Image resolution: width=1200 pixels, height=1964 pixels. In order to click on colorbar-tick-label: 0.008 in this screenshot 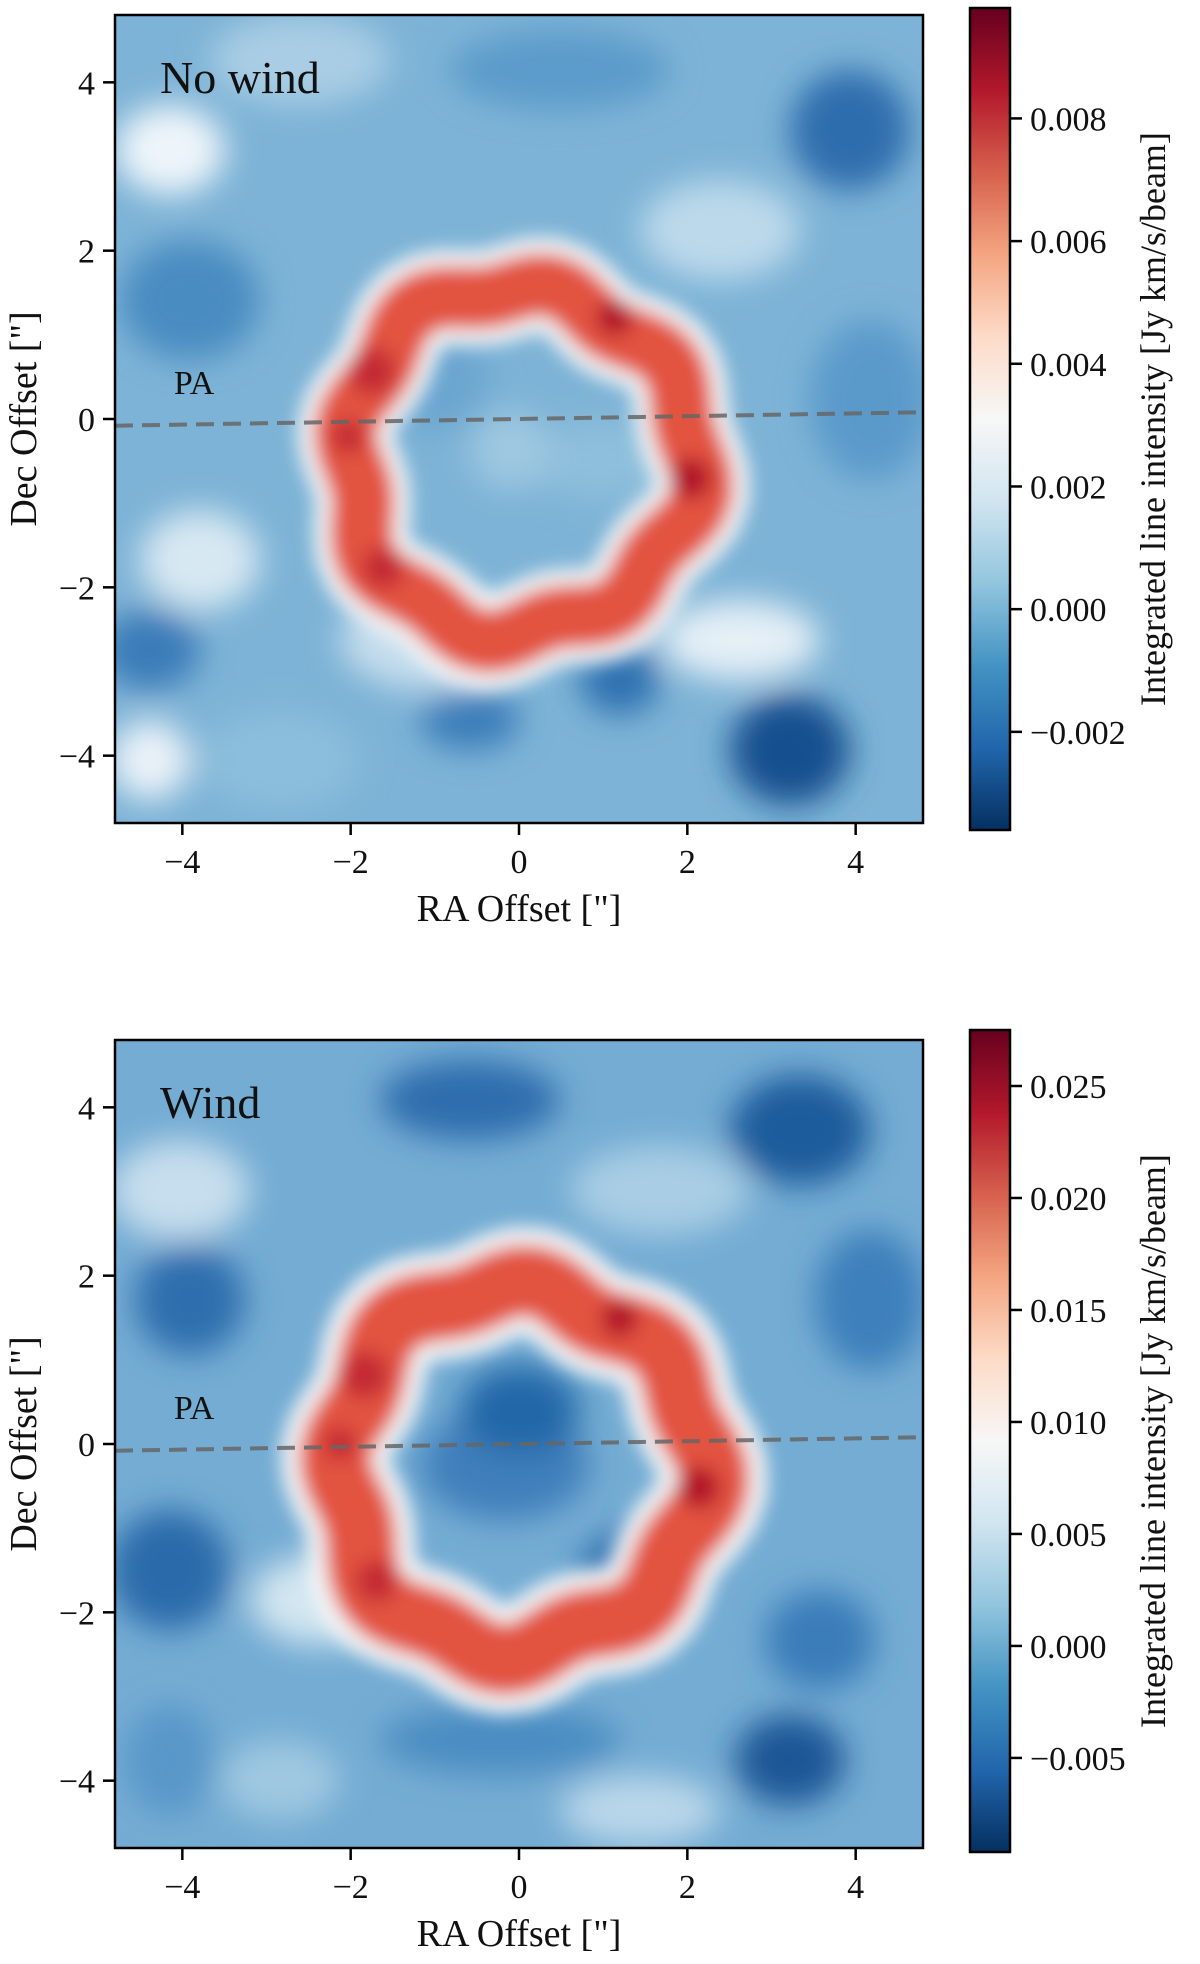, I will do `click(1068, 119)`.